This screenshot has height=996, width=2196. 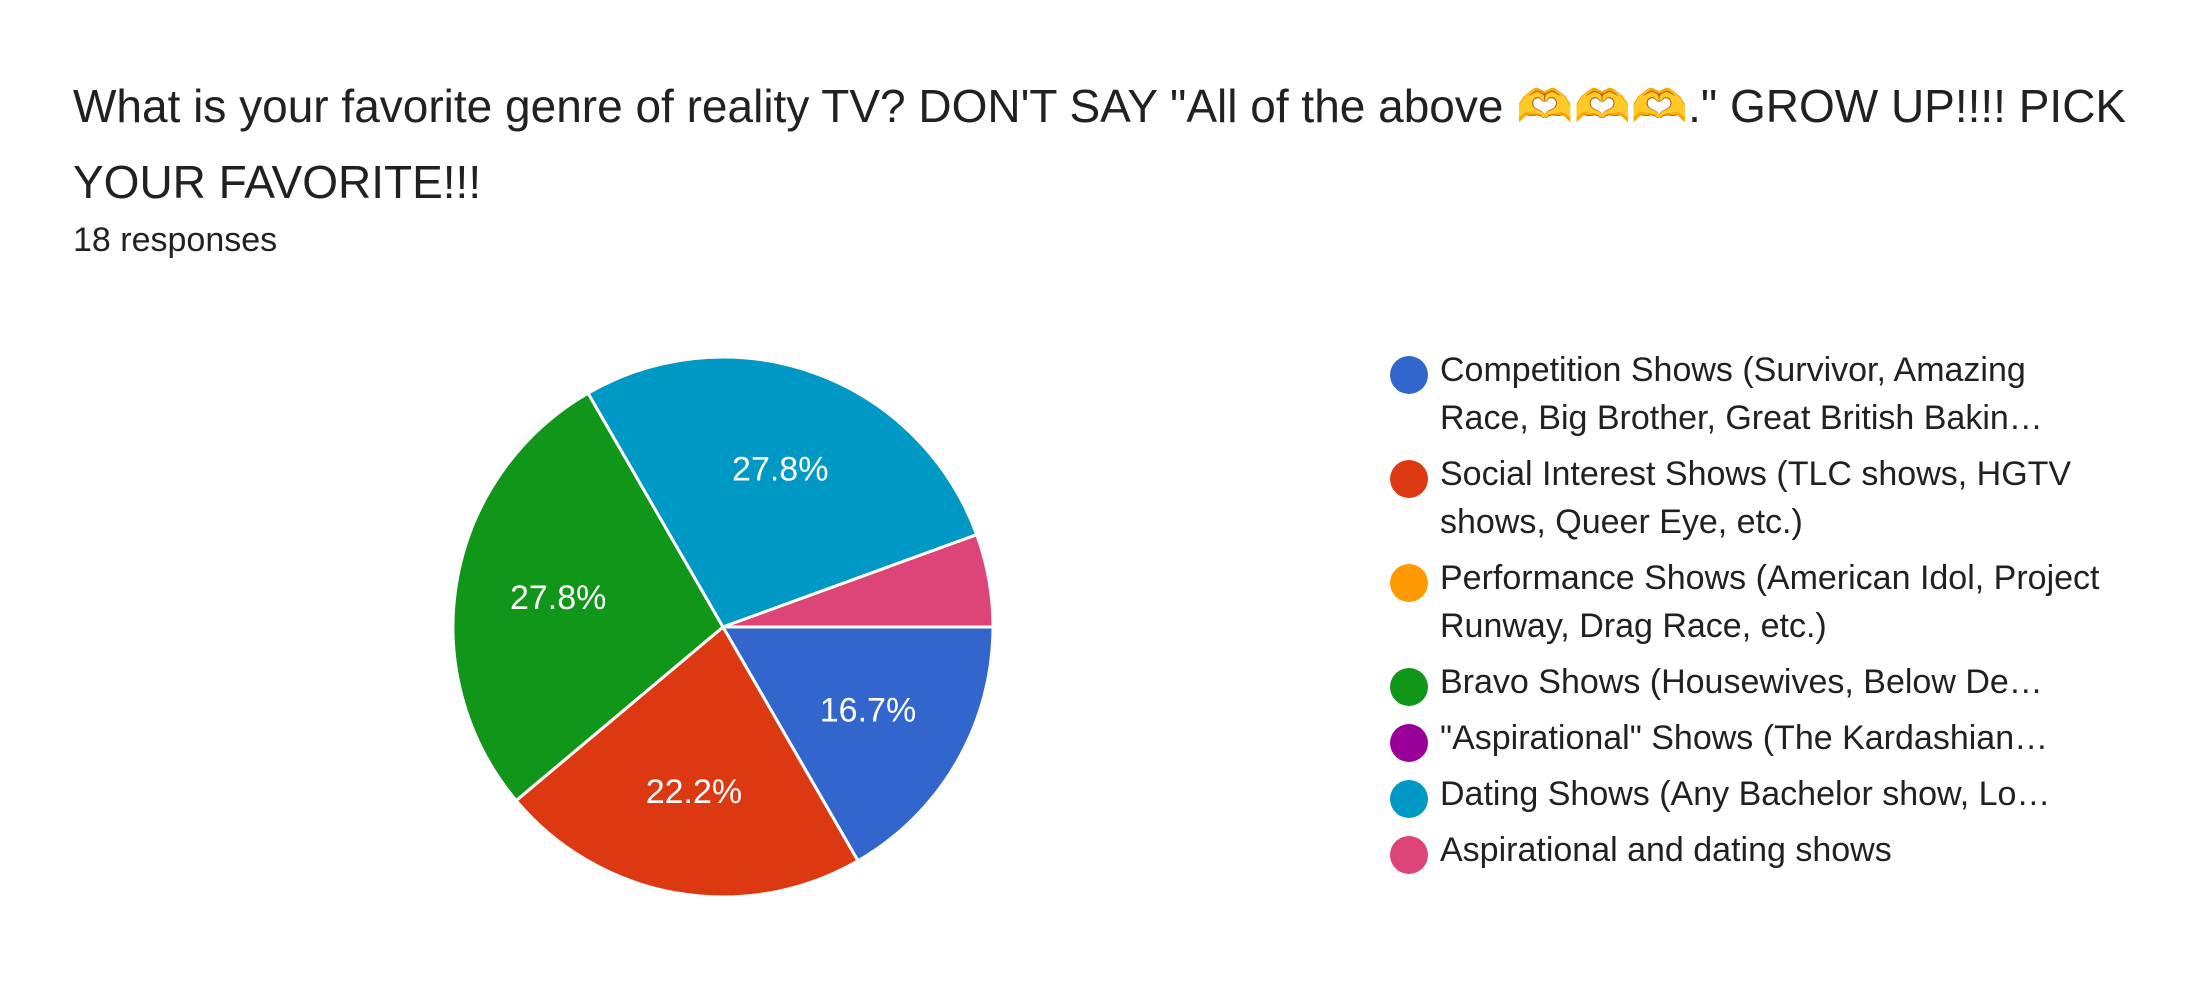 I want to click on response-count: 18 responses, so click(x=175, y=240).